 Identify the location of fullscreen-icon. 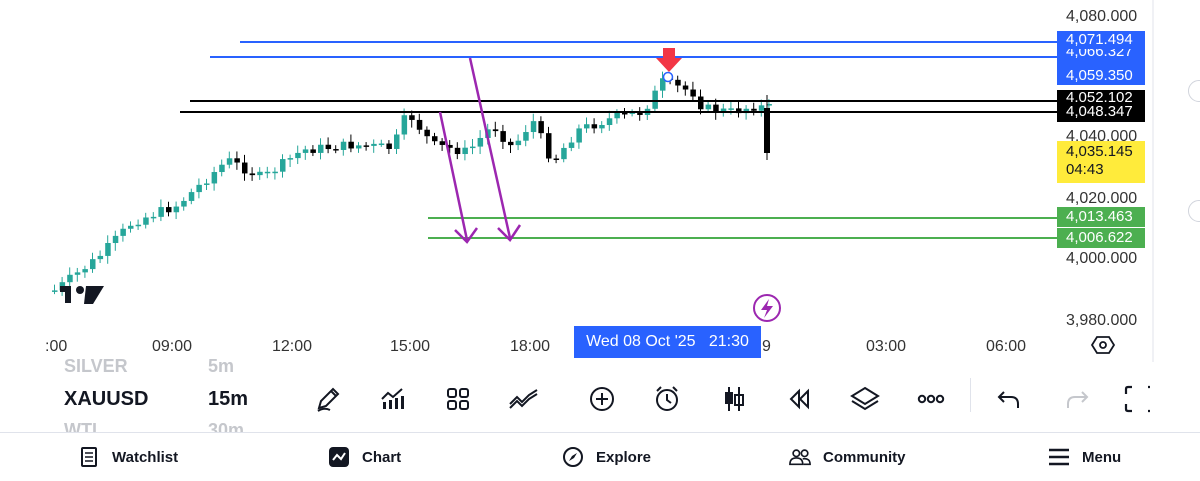
(1137, 399).